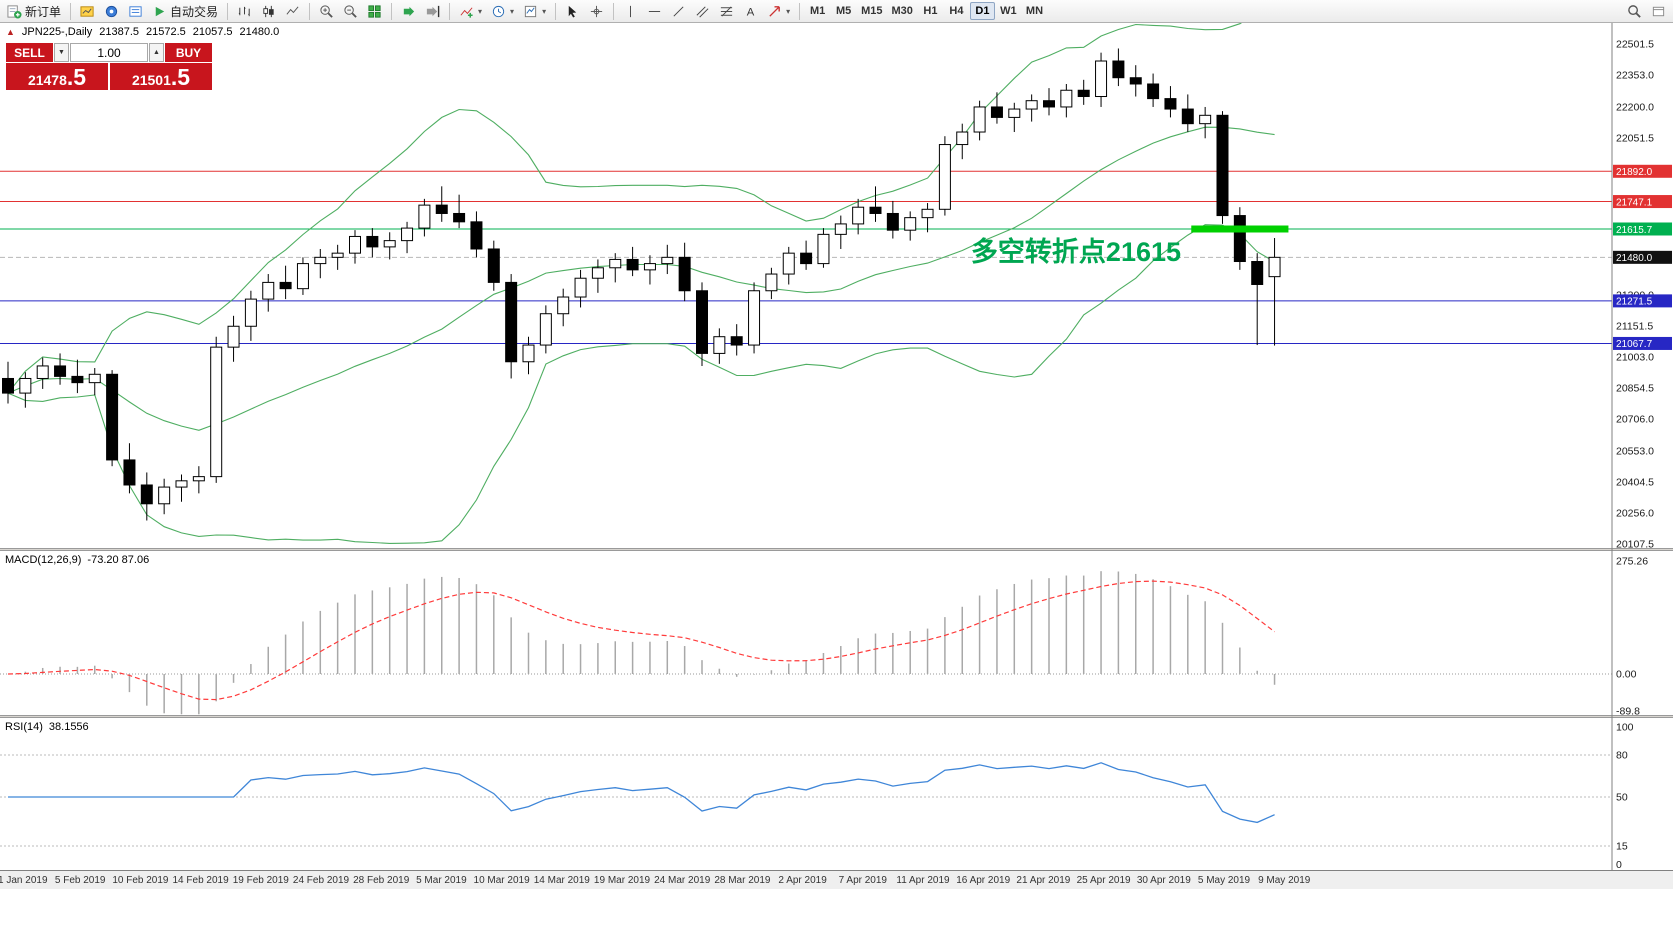  I want to click on timeframe-button-m5: M5, so click(843, 11).